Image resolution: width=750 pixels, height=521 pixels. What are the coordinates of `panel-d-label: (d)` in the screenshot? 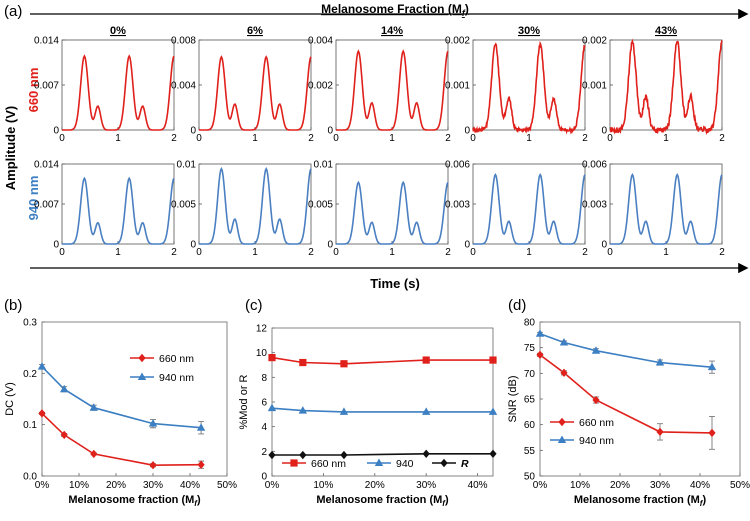 It's located at (517, 305).